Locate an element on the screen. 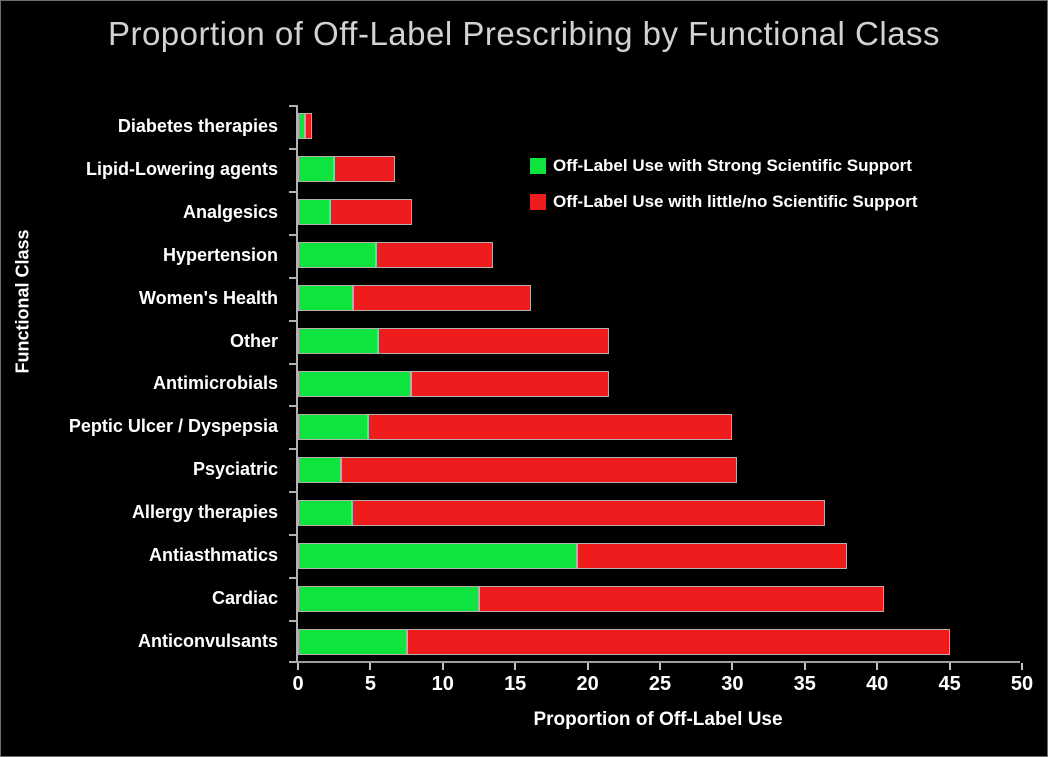 The image size is (1048, 757). x-axis-tick-label: 30 is located at coordinates (732, 684).